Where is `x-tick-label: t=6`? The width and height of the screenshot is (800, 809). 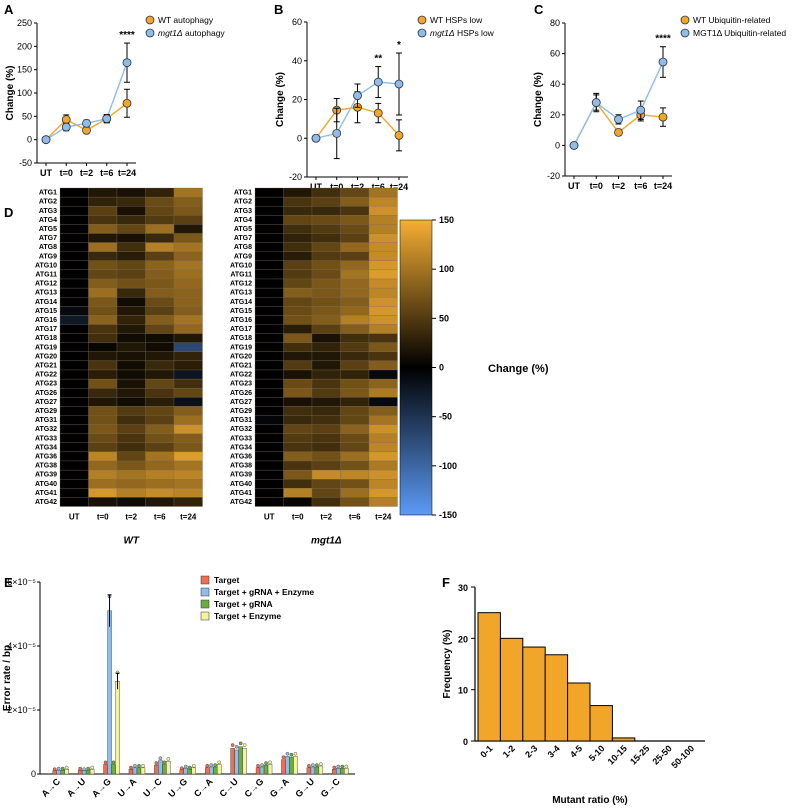
x-tick-label: t=6 is located at coordinates (106, 173).